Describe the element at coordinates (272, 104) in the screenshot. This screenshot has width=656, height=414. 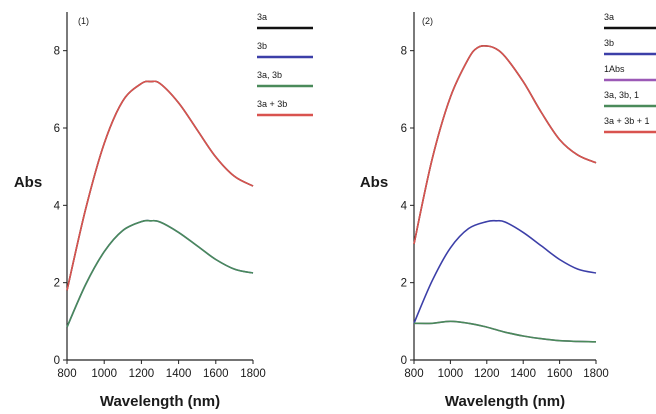
I see `legend-label: 3a + 3b` at that location.